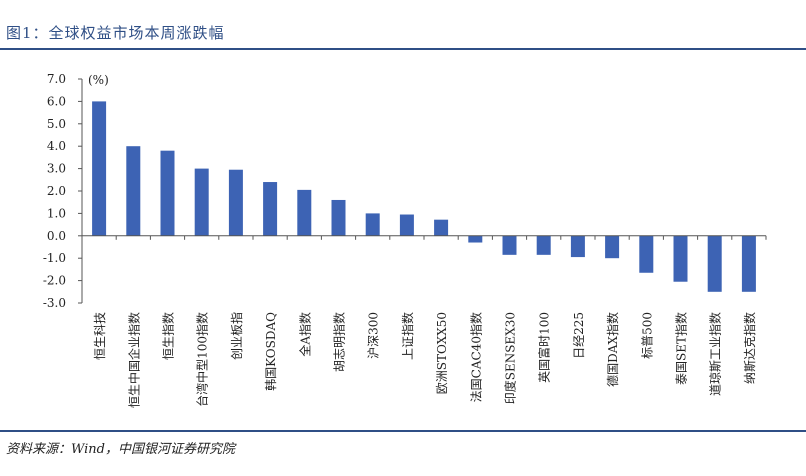 The height and width of the screenshot is (476, 806). Describe the element at coordinates (579, 335) in the screenshot. I see `category-label: 日经225` at that location.